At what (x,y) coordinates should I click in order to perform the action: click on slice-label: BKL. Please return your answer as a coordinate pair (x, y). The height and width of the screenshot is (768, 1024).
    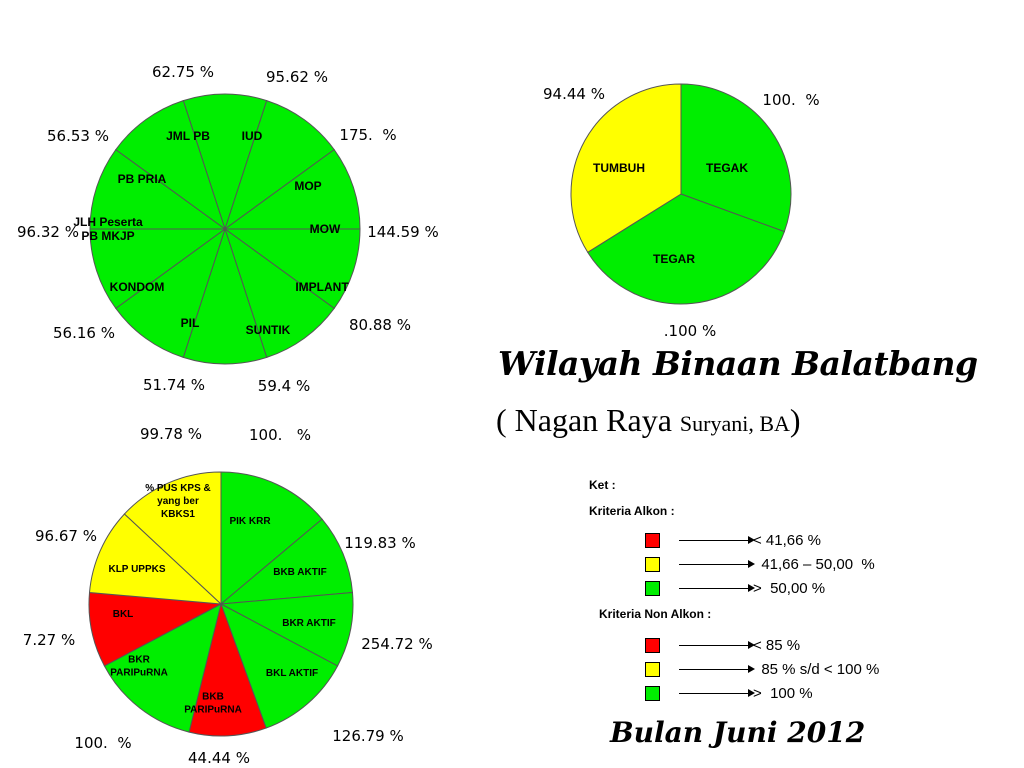
    Looking at the image, I should click on (123, 614).